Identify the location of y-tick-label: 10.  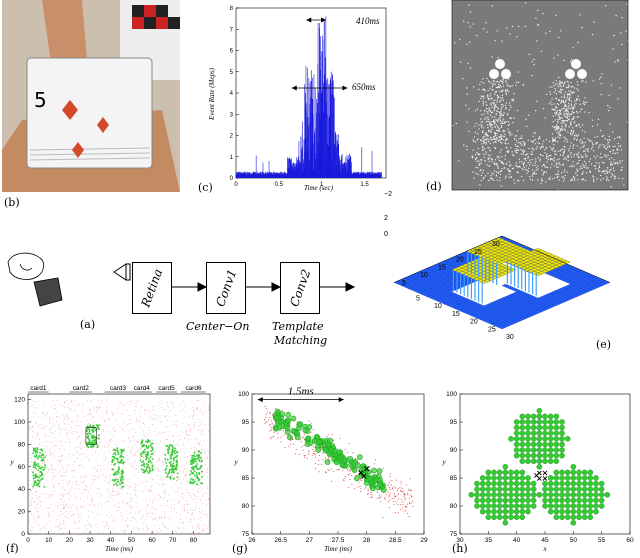
(438, 306).